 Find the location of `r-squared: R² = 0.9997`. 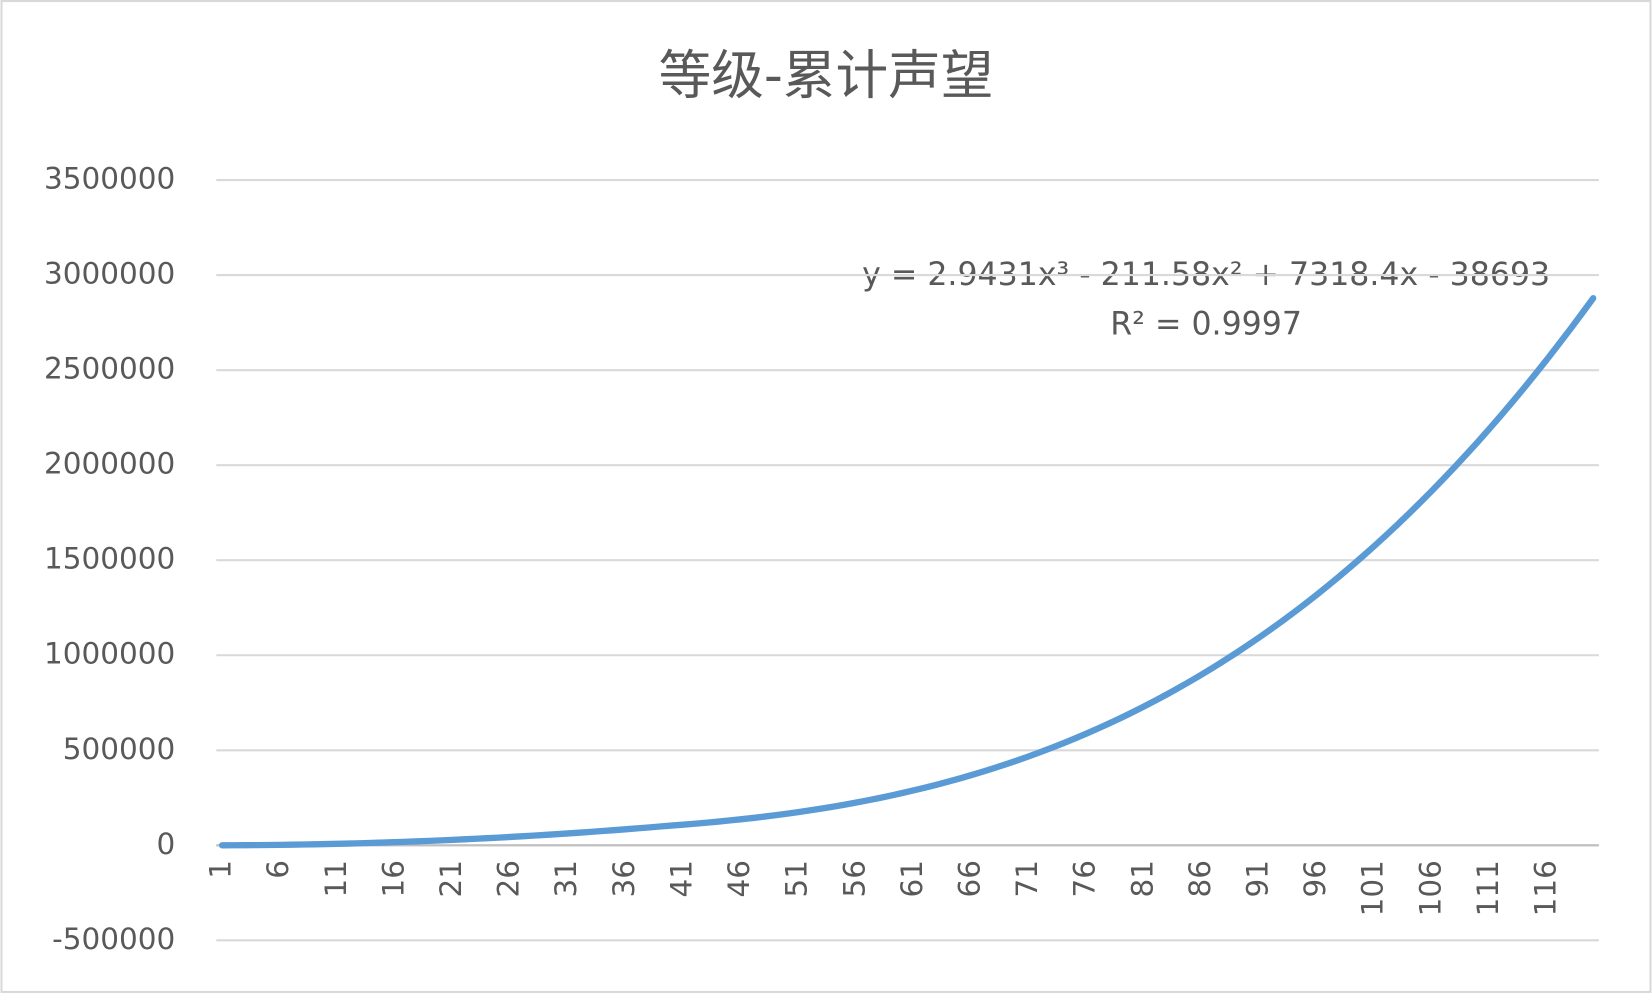

r-squared: R² = 0.9997 is located at coordinates (1206, 324).